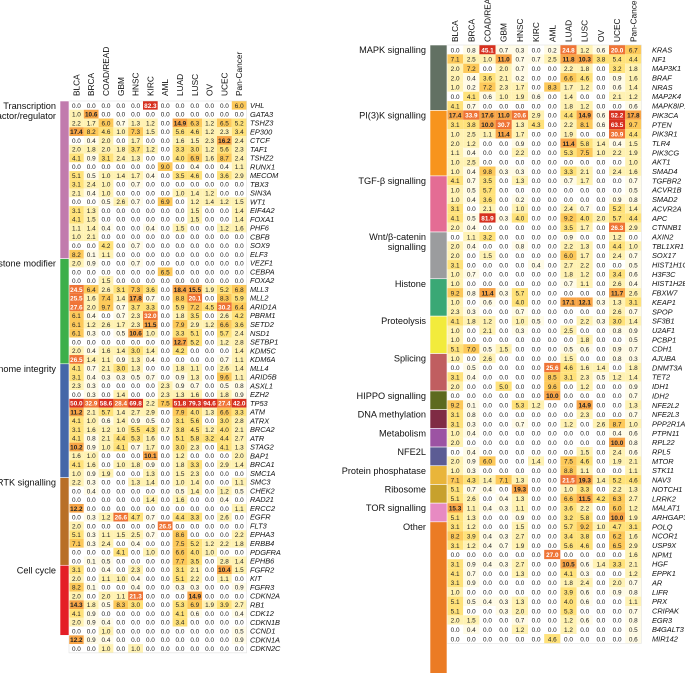 This screenshot has width=685, height=673. What do you see at coordinates (568, 78) in the screenshot?
I see `cell-value: 6.6` at bounding box center [568, 78].